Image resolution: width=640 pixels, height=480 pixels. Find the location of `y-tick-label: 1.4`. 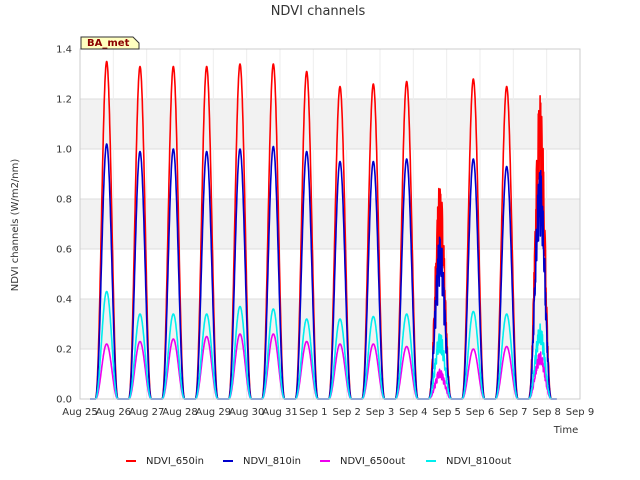

y-tick-label: 1.4 is located at coordinates (64, 50).